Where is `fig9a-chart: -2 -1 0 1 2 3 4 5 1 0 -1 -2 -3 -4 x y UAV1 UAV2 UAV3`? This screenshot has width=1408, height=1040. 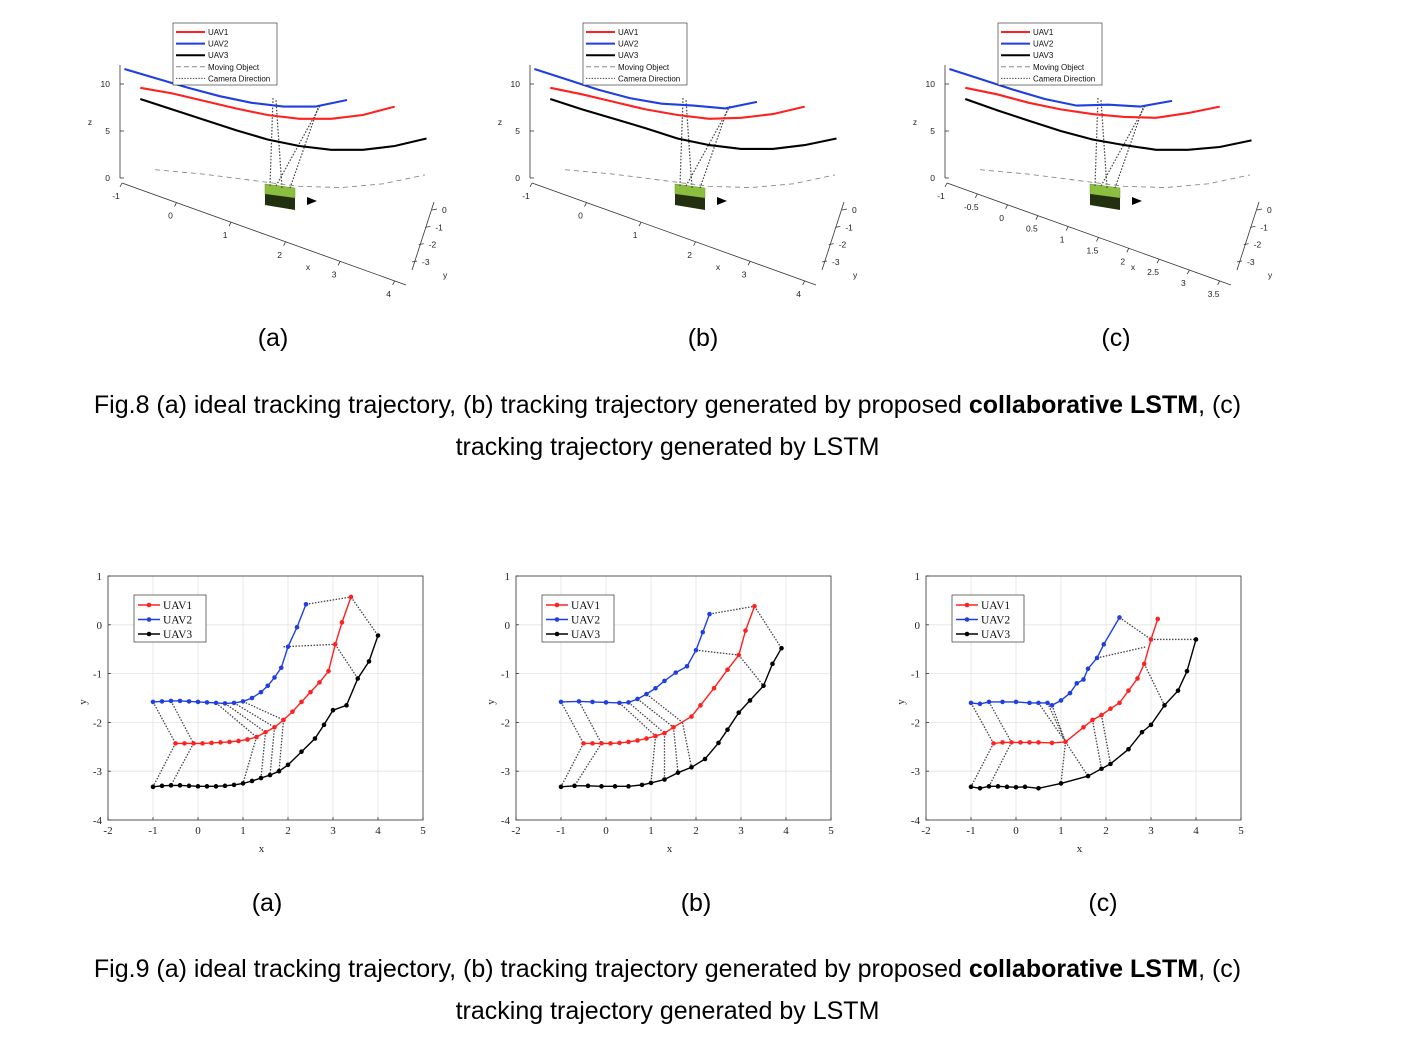 fig9a-chart: -2 -1 0 1 2 3 4 5 1 0 -1 -2 -3 -4 x y UAV1 UAV2 UAV3 is located at coordinates (251, 713).